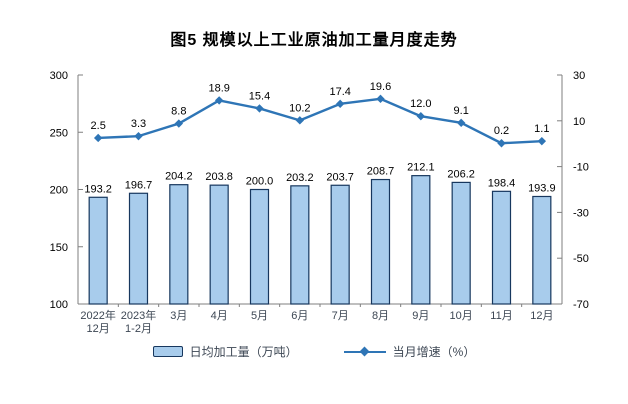 This screenshot has height=404, width=628. Describe the element at coordinates (219, 316) in the screenshot. I see `x-axis-label: 4月` at that location.